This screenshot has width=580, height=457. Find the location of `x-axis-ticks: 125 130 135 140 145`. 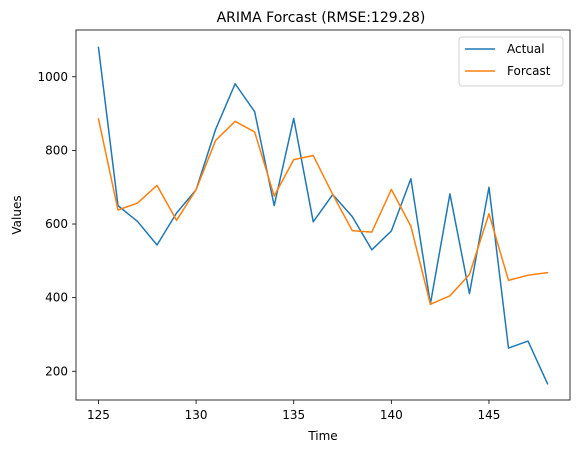

x-axis-ticks: 125 130 135 140 145 is located at coordinates (293, 411).